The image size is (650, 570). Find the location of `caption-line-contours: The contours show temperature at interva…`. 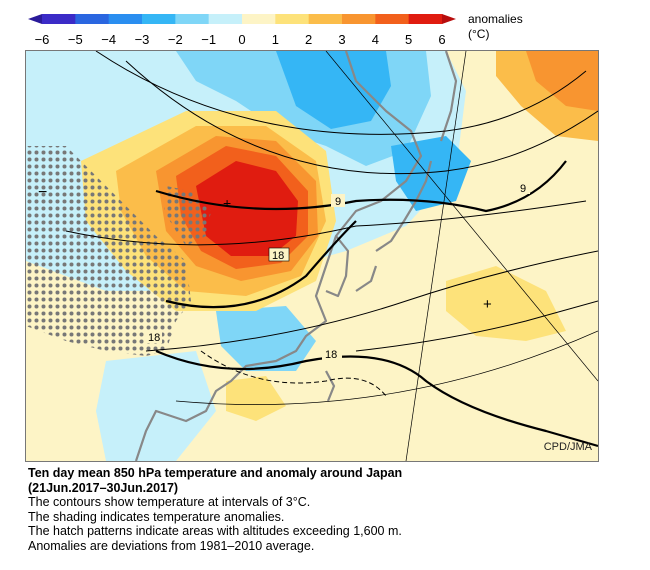

caption-line-contours: The contours show temperature at interva… is located at coordinates (169, 502).